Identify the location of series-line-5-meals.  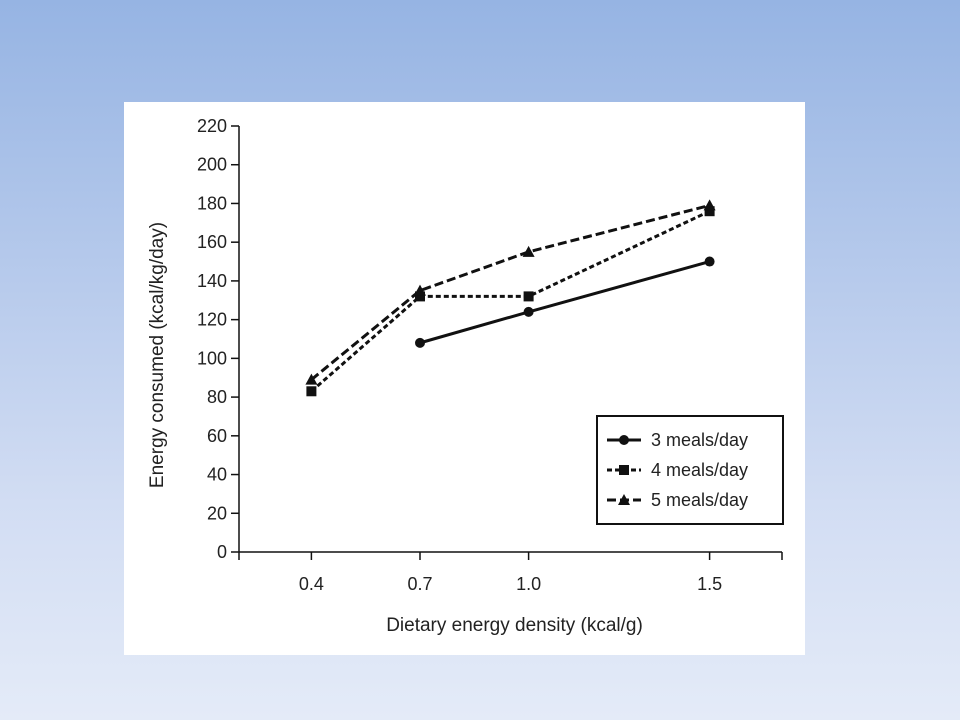
(510, 292).